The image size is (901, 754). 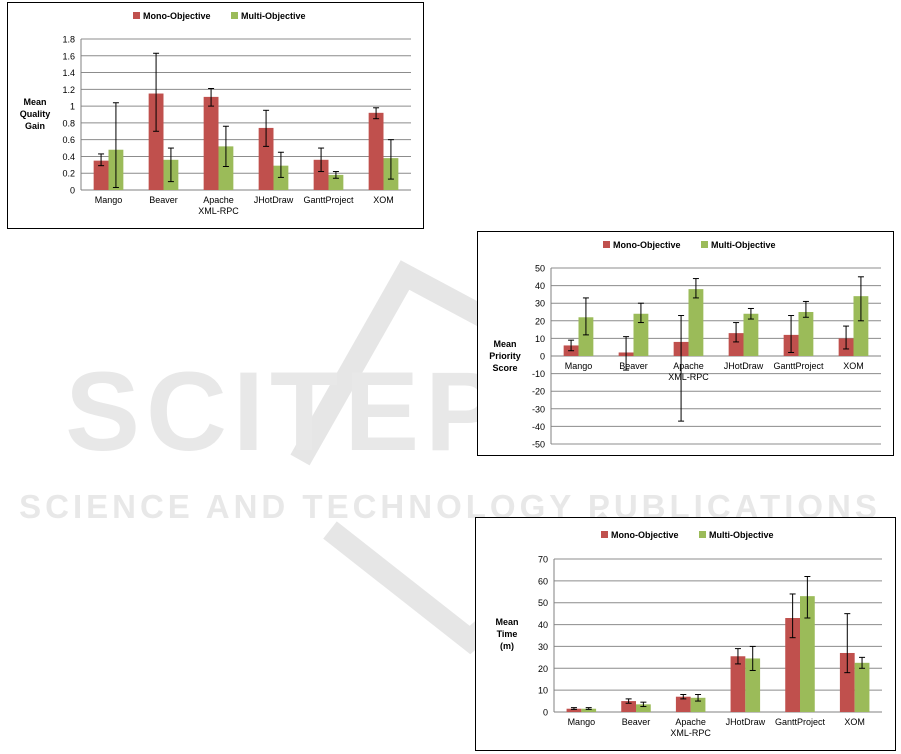 What do you see at coordinates (35, 126) in the screenshot?
I see `y-axis-title: Gain` at bounding box center [35, 126].